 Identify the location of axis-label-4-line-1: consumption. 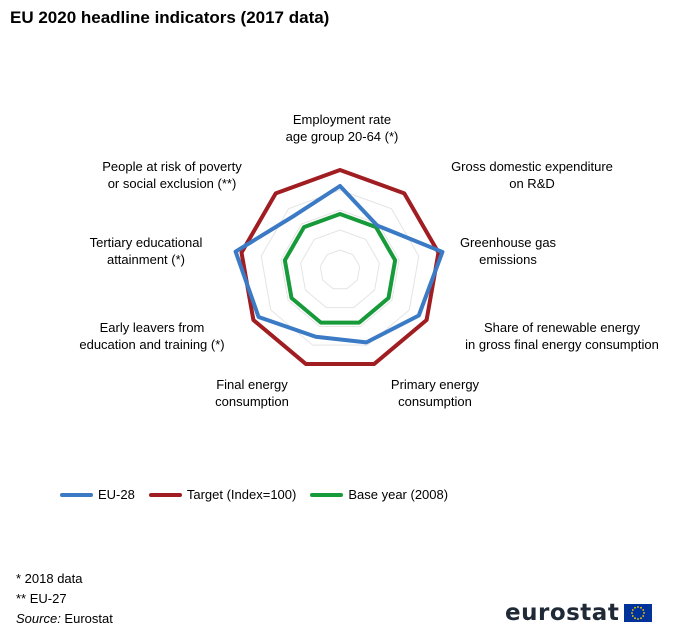
(435, 401).